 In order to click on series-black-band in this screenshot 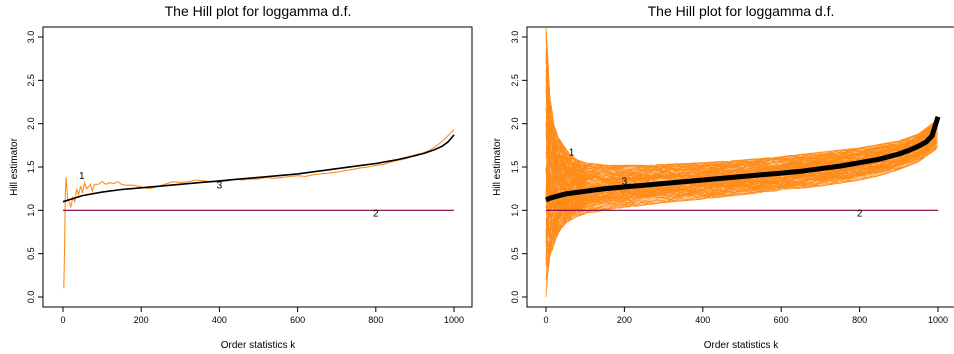, I will do `click(743, 159)`.